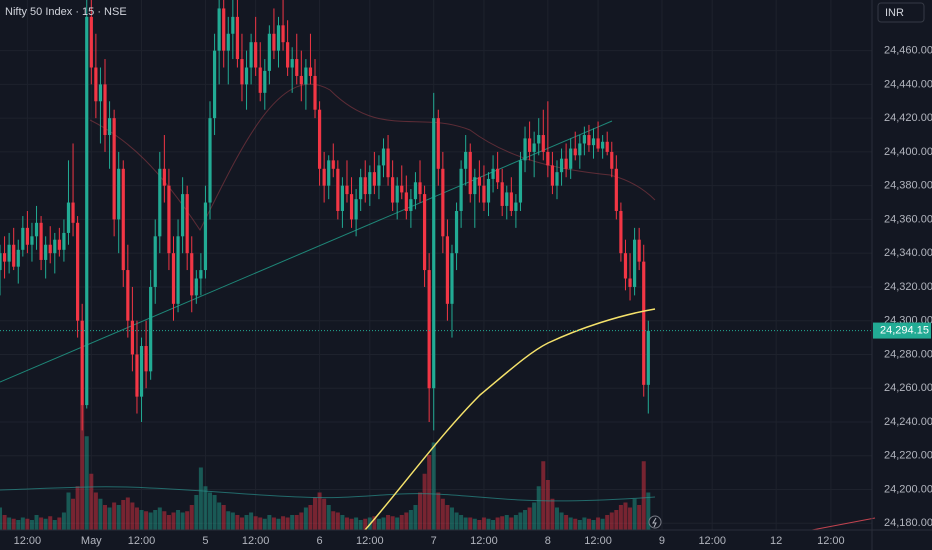 Image resolution: width=932 pixels, height=550 pixels. I want to click on alert-icon, so click(655, 522).